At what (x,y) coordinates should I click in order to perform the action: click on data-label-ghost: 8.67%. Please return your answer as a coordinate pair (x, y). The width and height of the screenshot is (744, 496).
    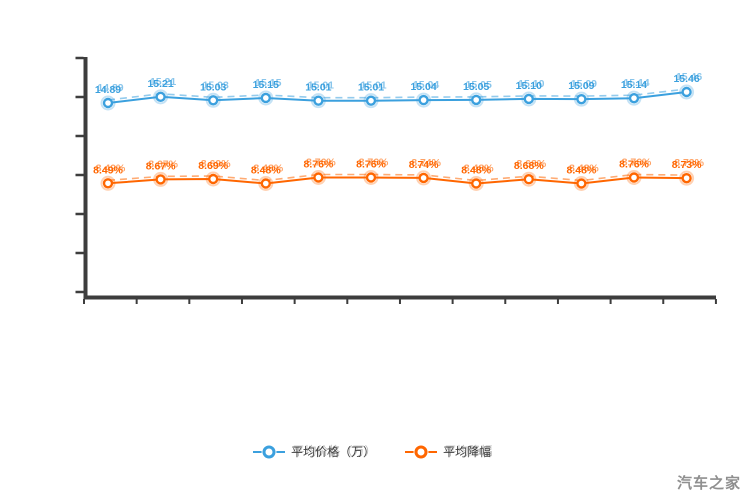
    Looking at the image, I should click on (163, 164).